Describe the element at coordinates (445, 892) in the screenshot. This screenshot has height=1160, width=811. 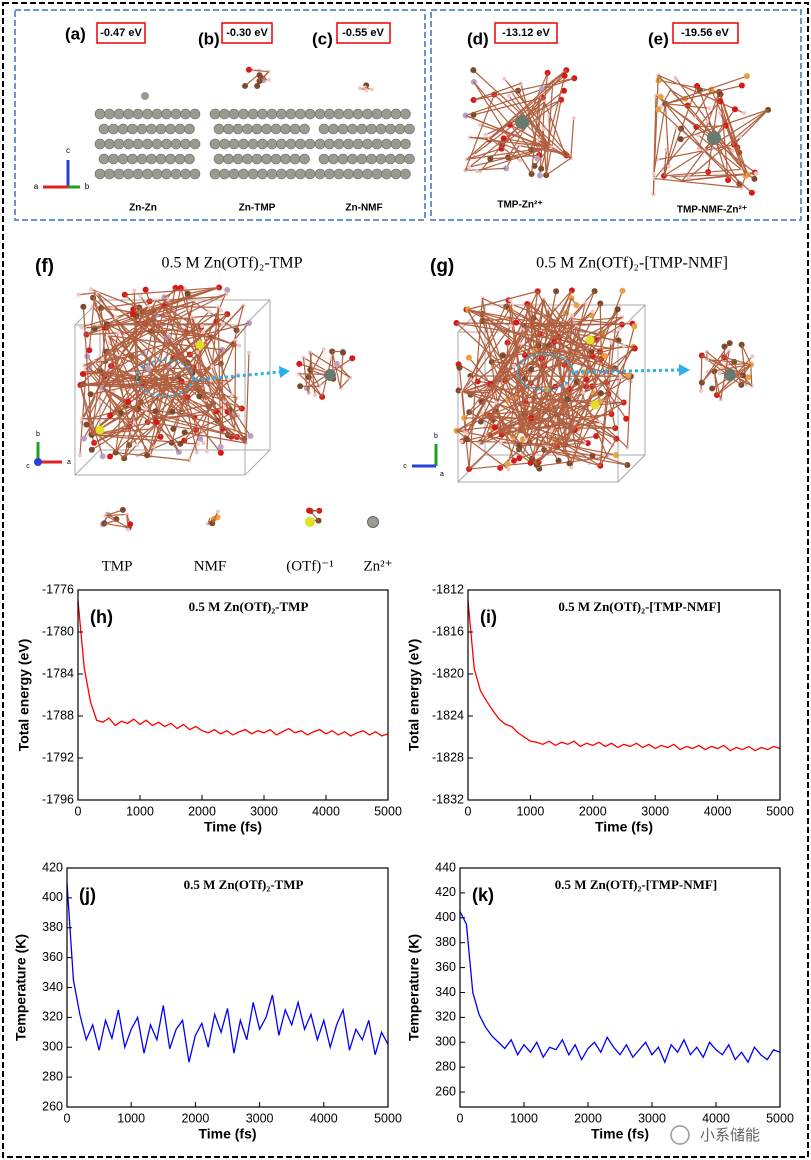
I see `y-tick-label: 420` at that location.